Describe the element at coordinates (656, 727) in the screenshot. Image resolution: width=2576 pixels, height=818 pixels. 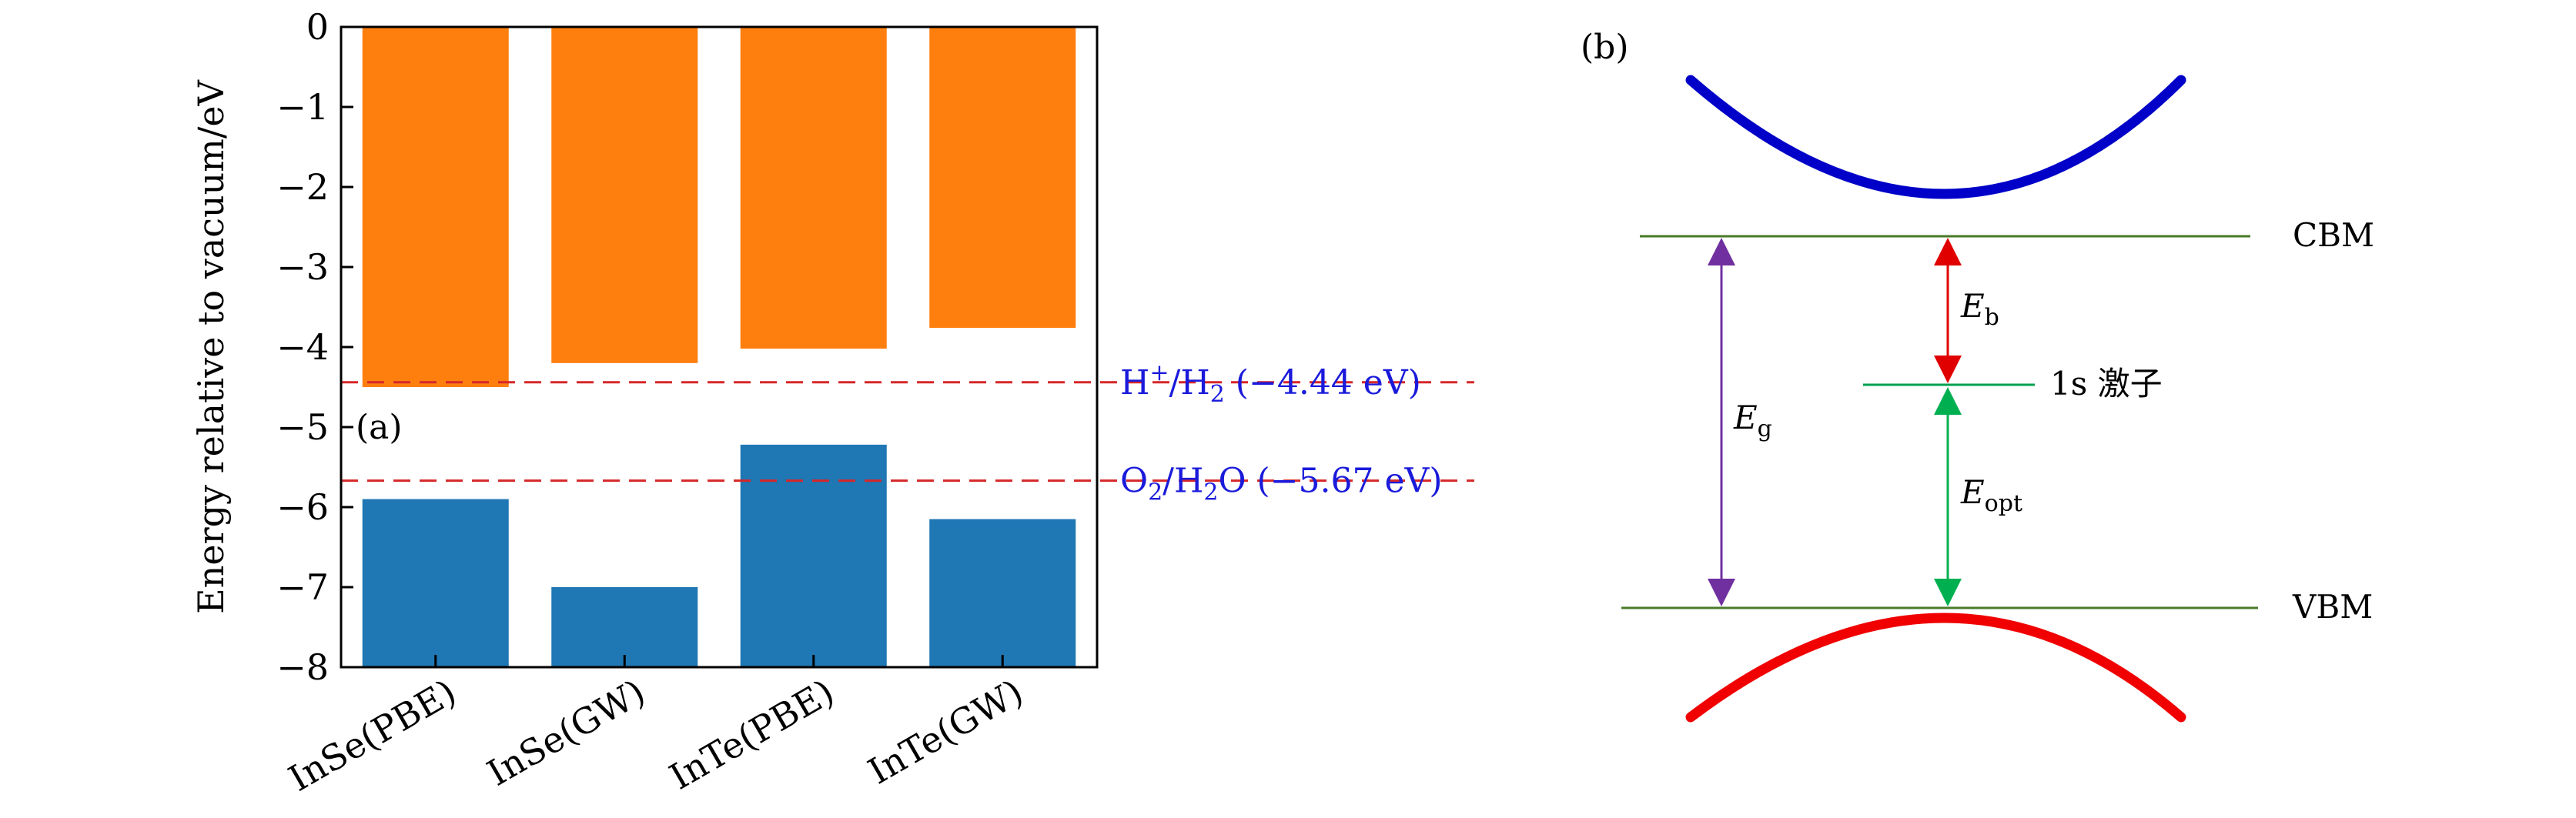
I see `x-ticks-group: InSe(PBE) InSe(GW) InTe(PBE) InTe(GW)` at that location.